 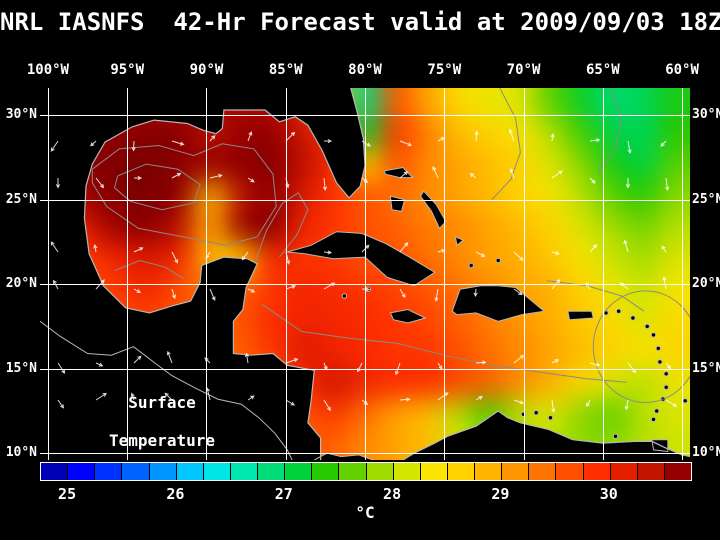 What do you see at coordinates (682, 70) in the screenshot?
I see `lon-tick-label: 60°W` at bounding box center [682, 70].